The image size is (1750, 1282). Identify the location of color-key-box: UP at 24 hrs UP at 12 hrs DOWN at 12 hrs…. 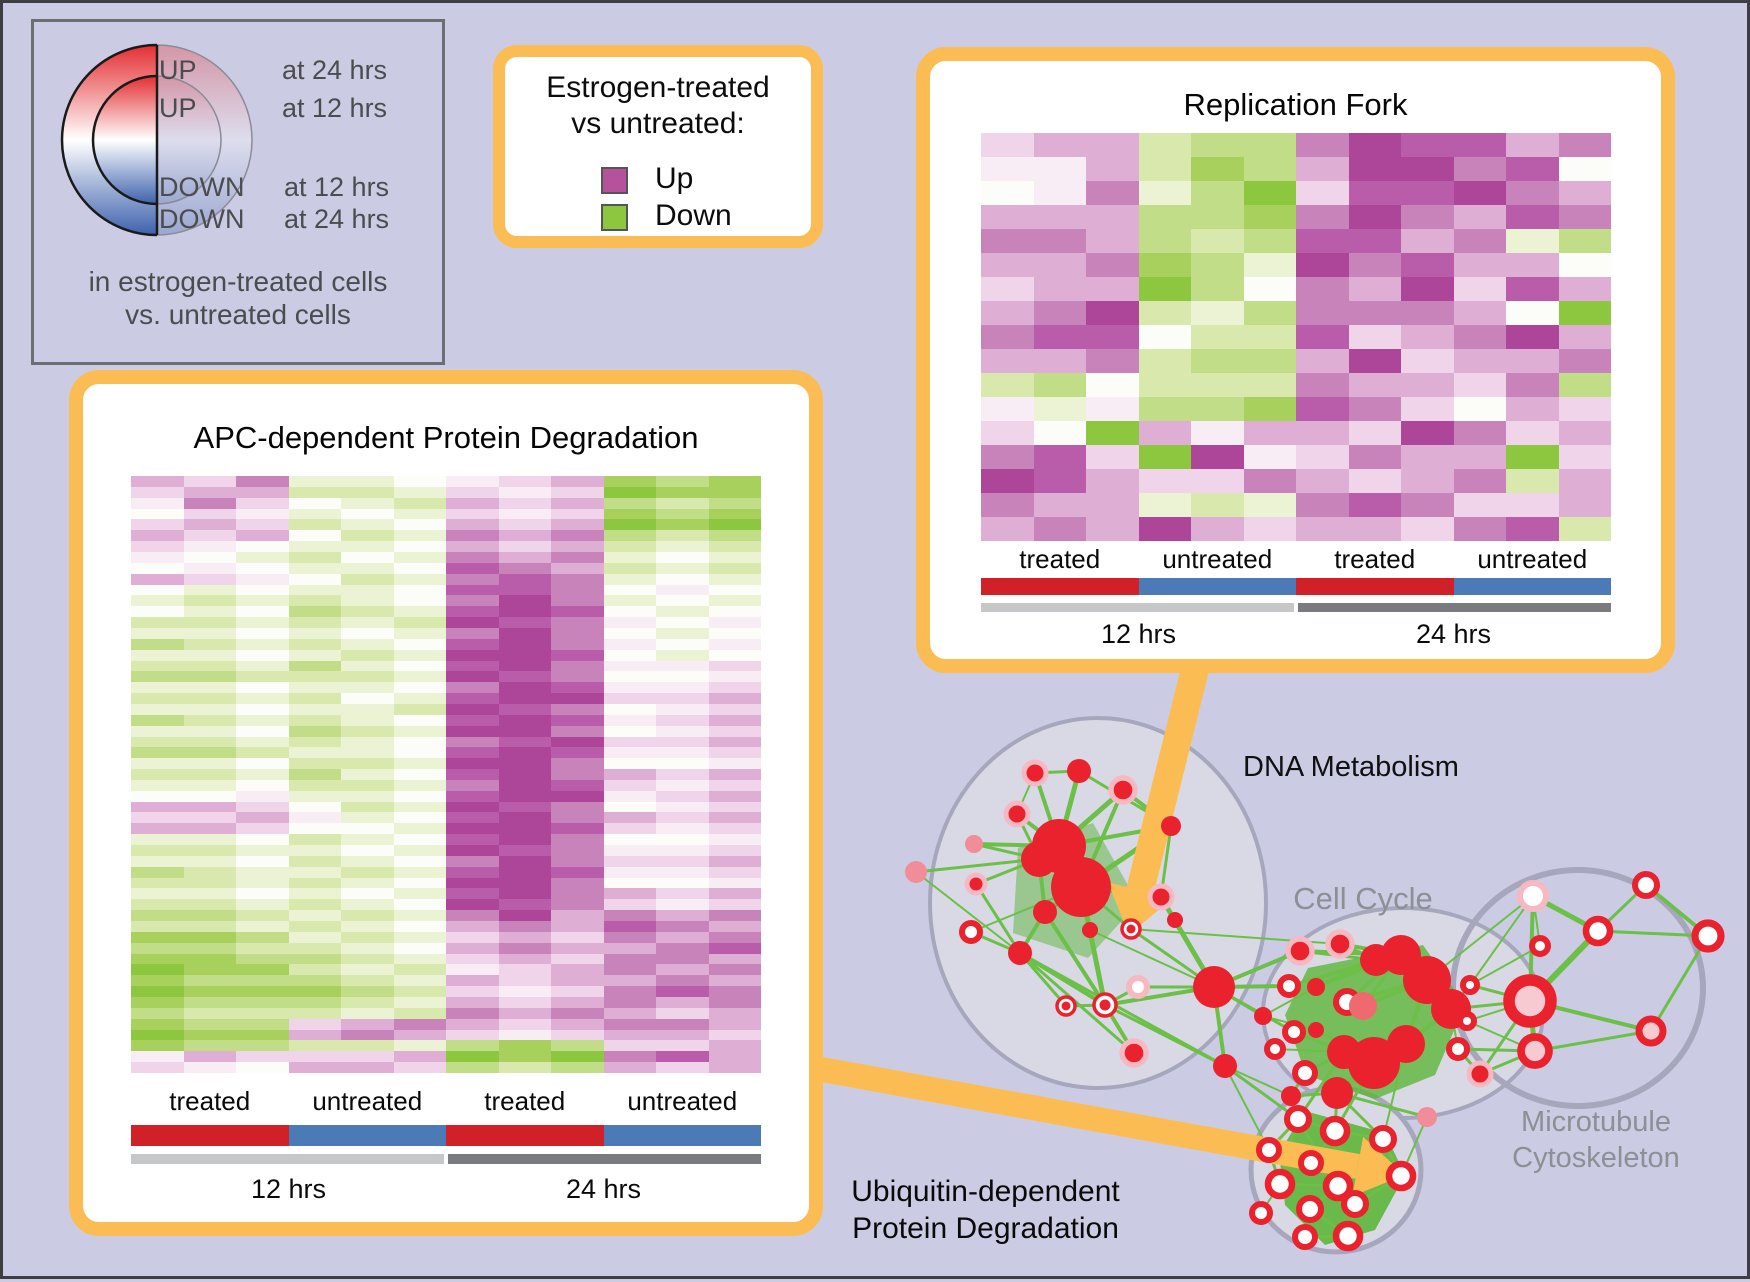
(238, 192).